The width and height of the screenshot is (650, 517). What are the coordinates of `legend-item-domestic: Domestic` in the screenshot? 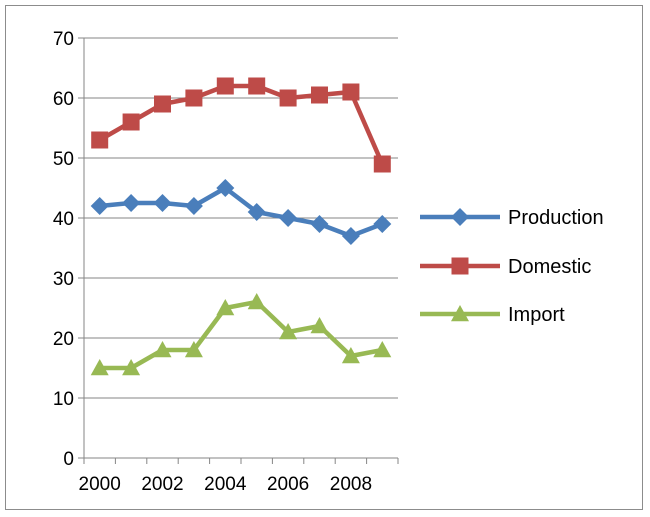 It's located at (505, 267).